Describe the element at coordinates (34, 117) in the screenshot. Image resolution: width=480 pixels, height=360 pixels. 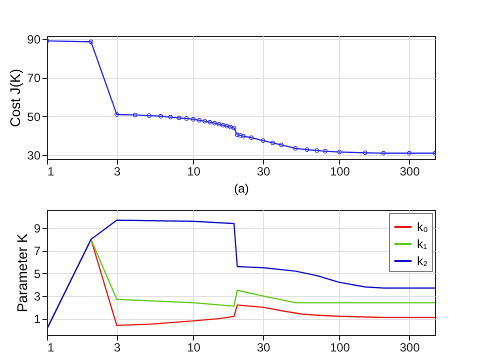
I see `y-tick-label: 50` at that location.